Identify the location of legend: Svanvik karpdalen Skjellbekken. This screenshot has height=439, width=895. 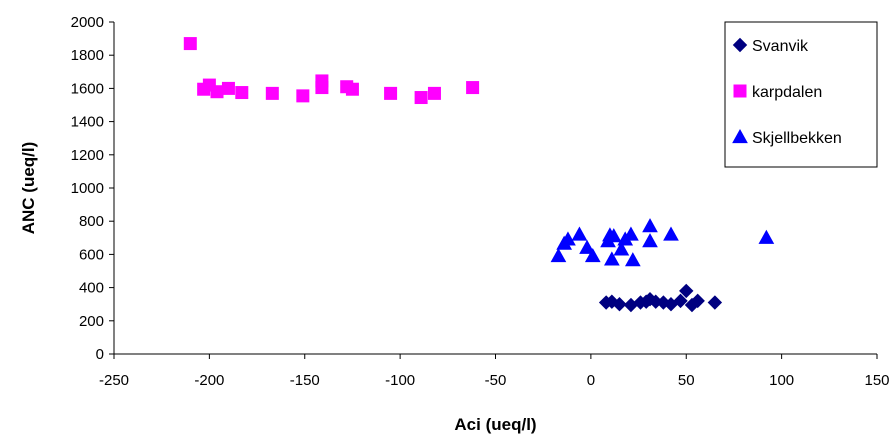
(801, 94).